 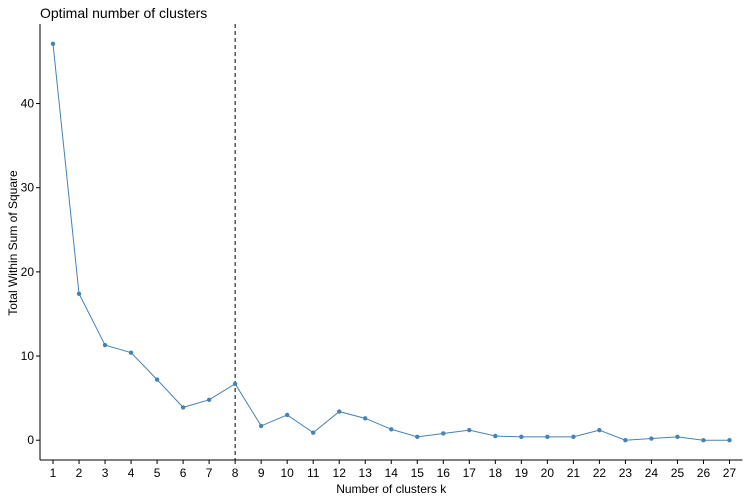 I want to click on y-tick-label: 40, so click(x=28, y=104).